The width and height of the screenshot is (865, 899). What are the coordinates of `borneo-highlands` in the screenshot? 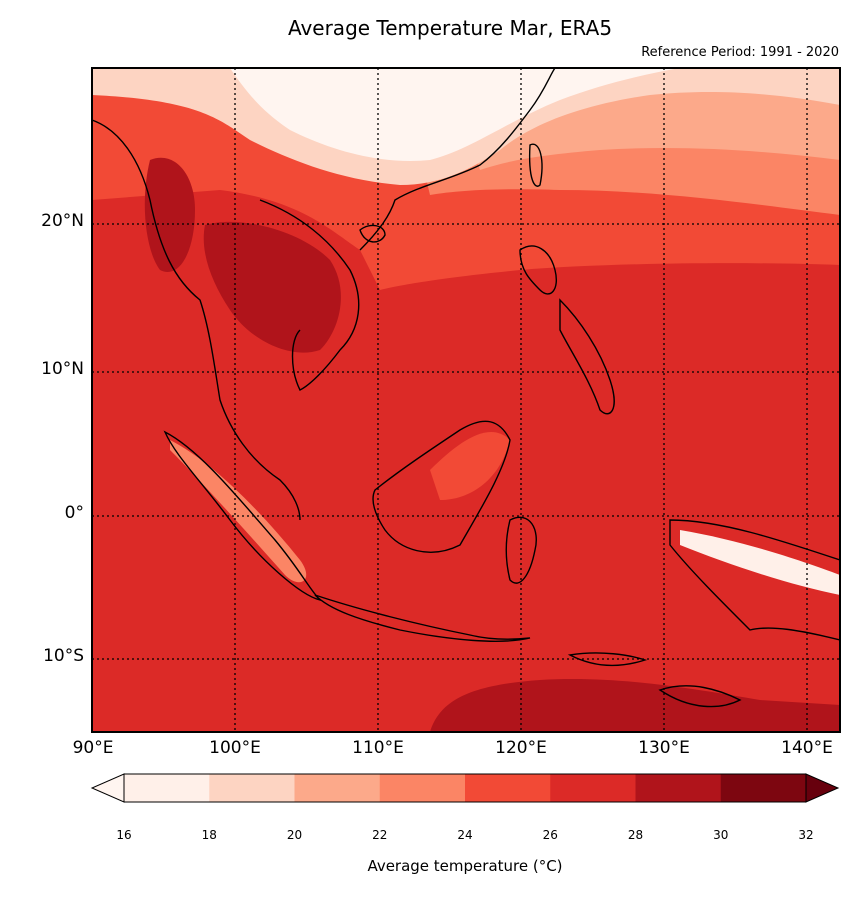 It's located at (470, 465).